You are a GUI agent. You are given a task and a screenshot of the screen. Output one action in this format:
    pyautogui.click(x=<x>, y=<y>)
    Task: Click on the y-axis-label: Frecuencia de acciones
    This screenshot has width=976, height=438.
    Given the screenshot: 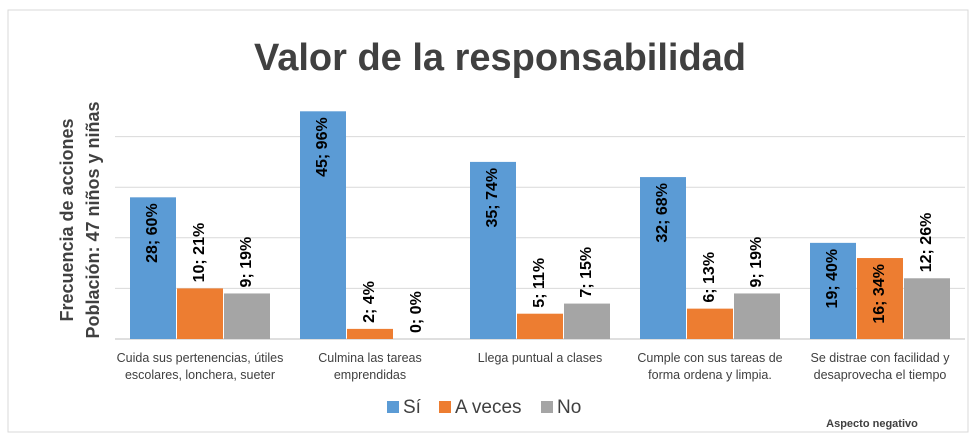 What is the action you would take?
    pyautogui.click(x=67, y=219)
    